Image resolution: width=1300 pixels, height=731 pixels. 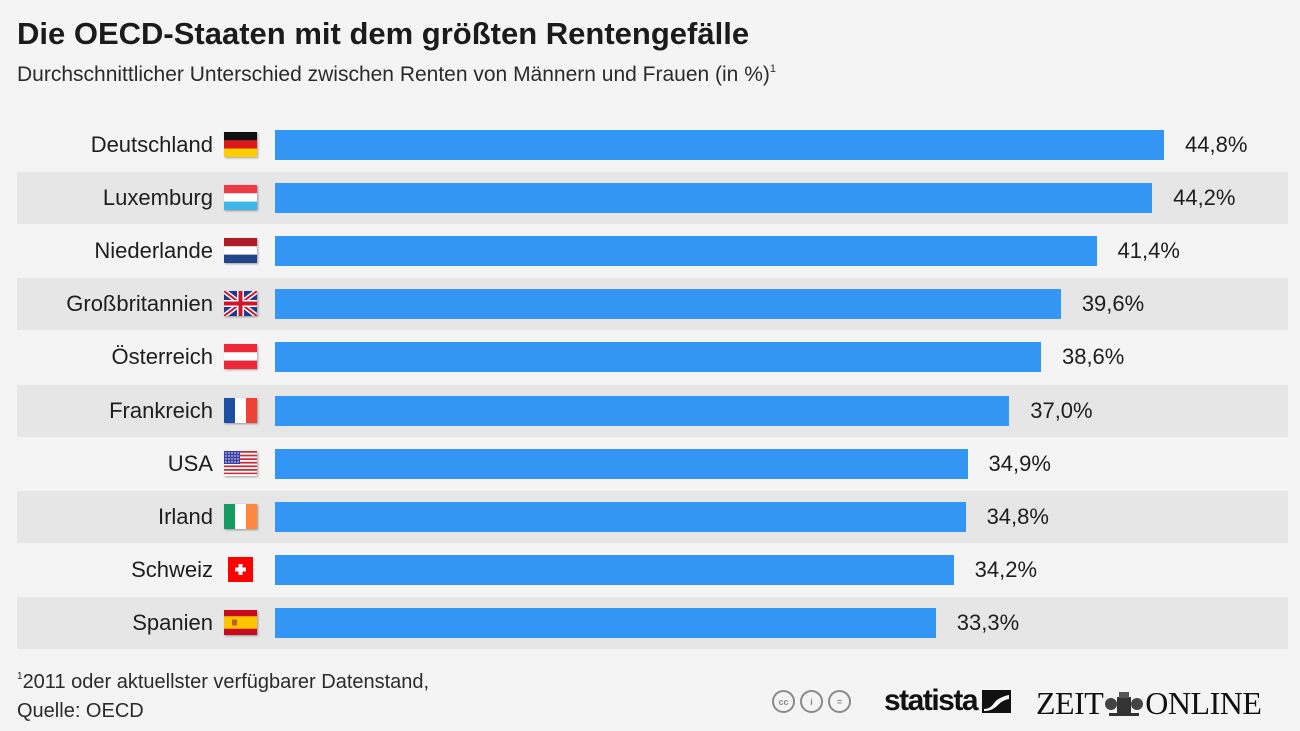 What do you see at coordinates (1124, 703) in the screenshot?
I see `zeit-crest-icon` at bounding box center [1124, 703].